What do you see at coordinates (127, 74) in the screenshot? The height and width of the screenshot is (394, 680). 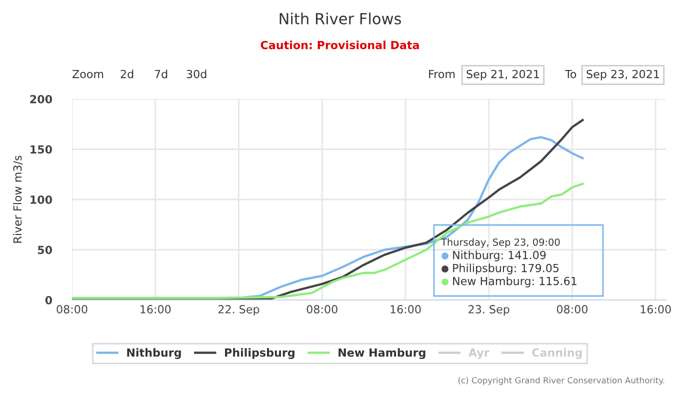 I see `text: 2d` at bounding box center [127, 74].